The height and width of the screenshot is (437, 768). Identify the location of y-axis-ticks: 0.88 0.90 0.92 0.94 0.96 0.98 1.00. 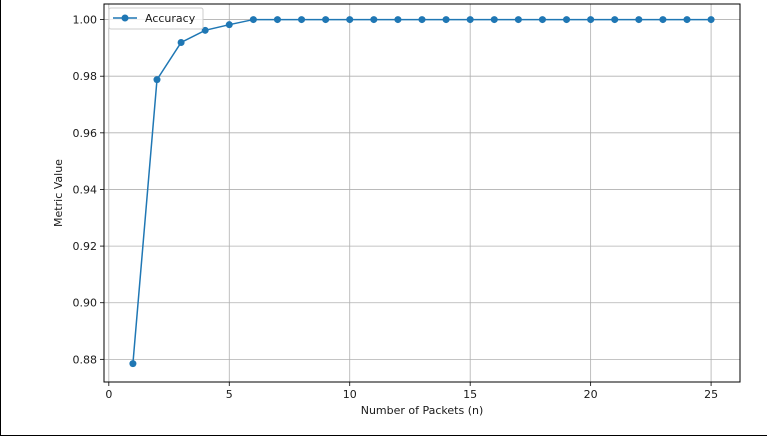
(88, 190).